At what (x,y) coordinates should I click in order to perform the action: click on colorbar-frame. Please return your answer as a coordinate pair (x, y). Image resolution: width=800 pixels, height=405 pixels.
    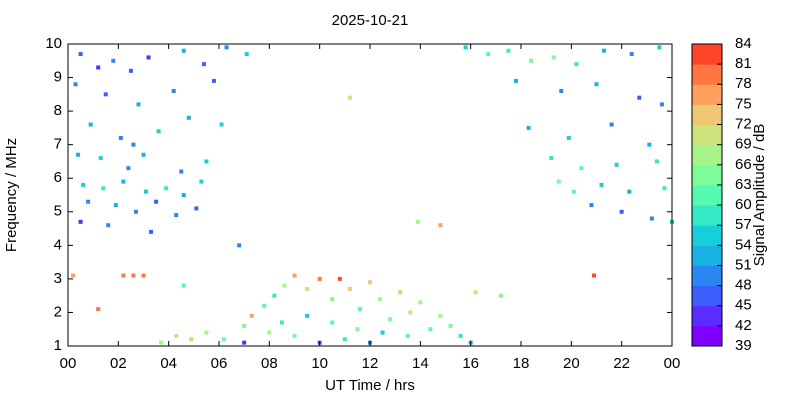
    Looking at the image, I should click on (707, 195).